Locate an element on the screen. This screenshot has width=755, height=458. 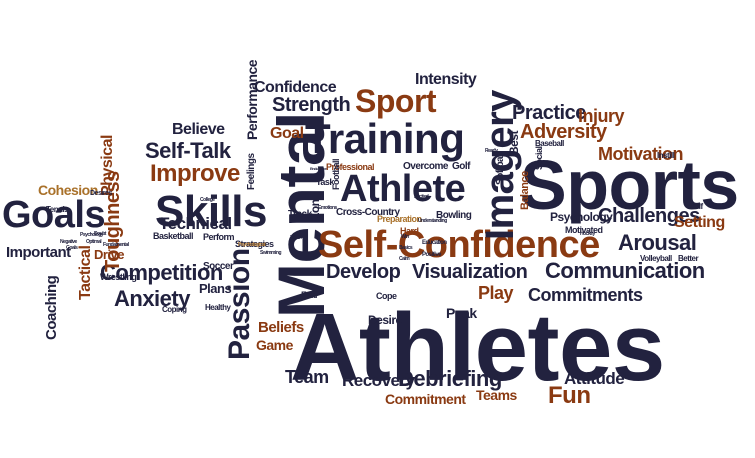
word-motivated: Motivated is located at coordinates (584, 230).